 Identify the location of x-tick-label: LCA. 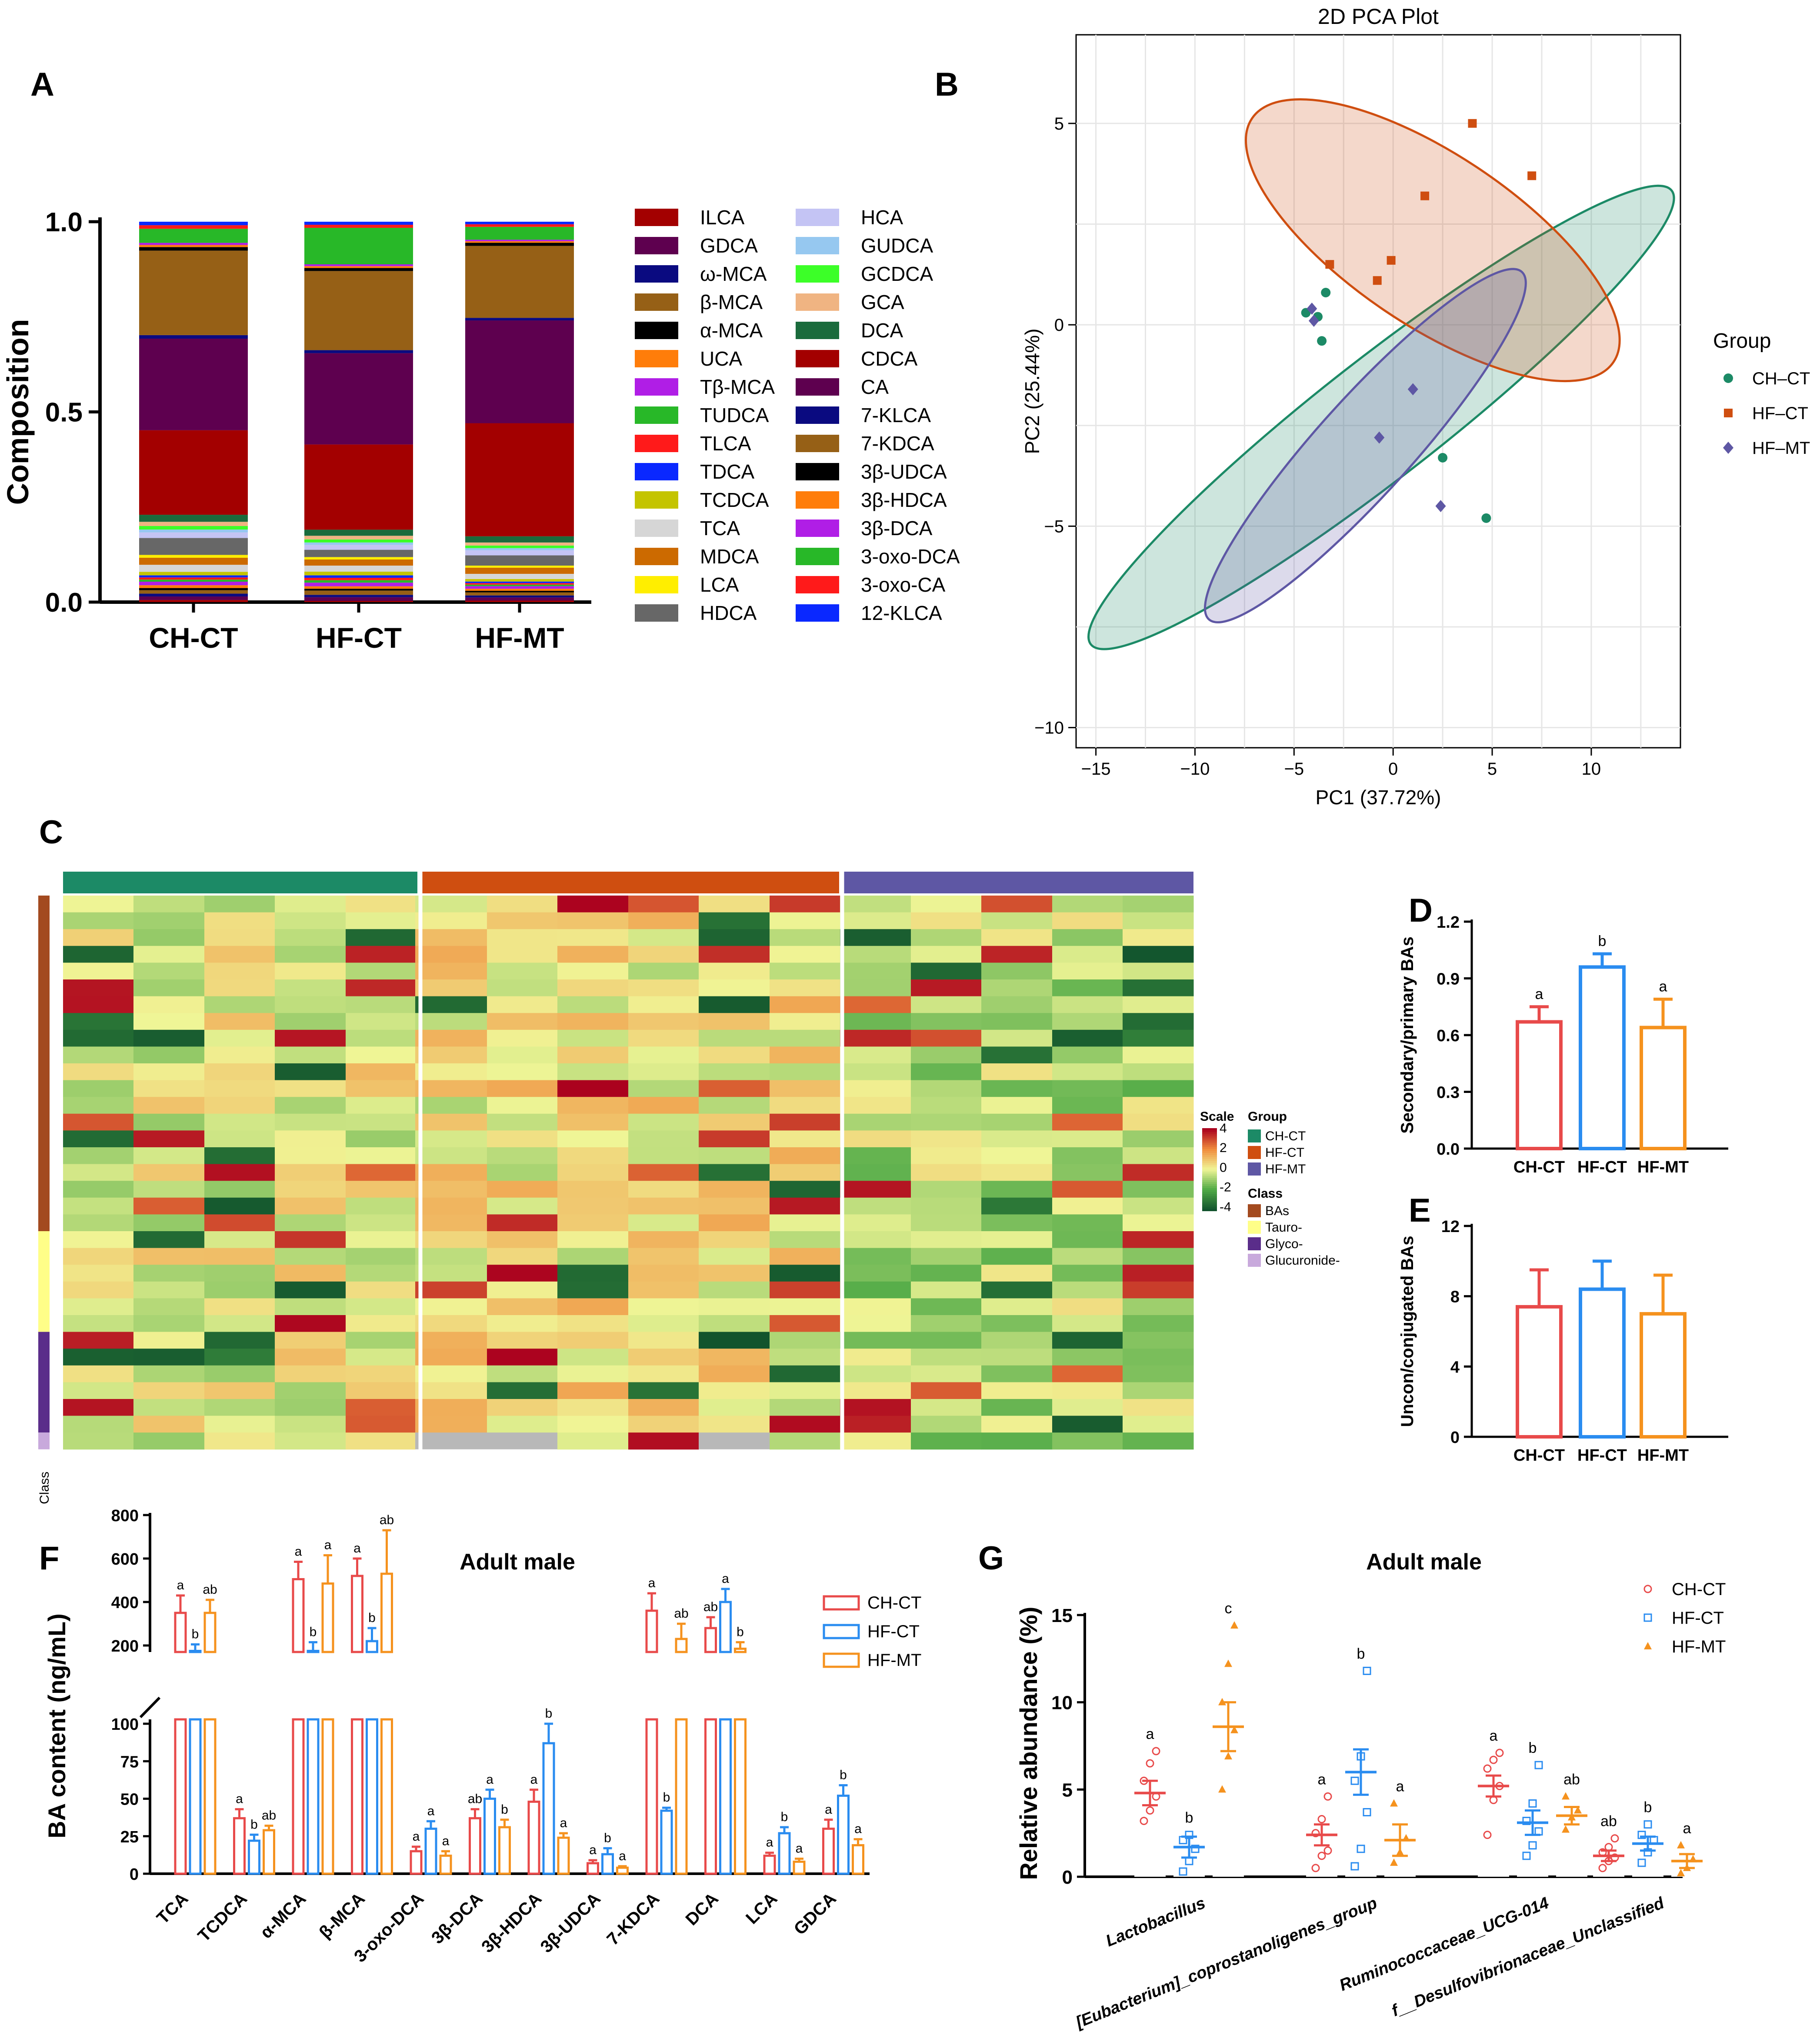
(761, 1909).